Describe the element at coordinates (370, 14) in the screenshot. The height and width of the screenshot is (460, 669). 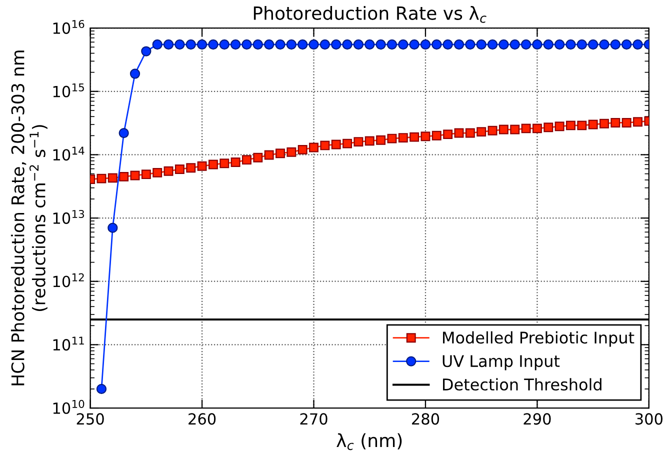
I see `chart-title: Photoreduction Rate vs λ$_{c}$` at that location.